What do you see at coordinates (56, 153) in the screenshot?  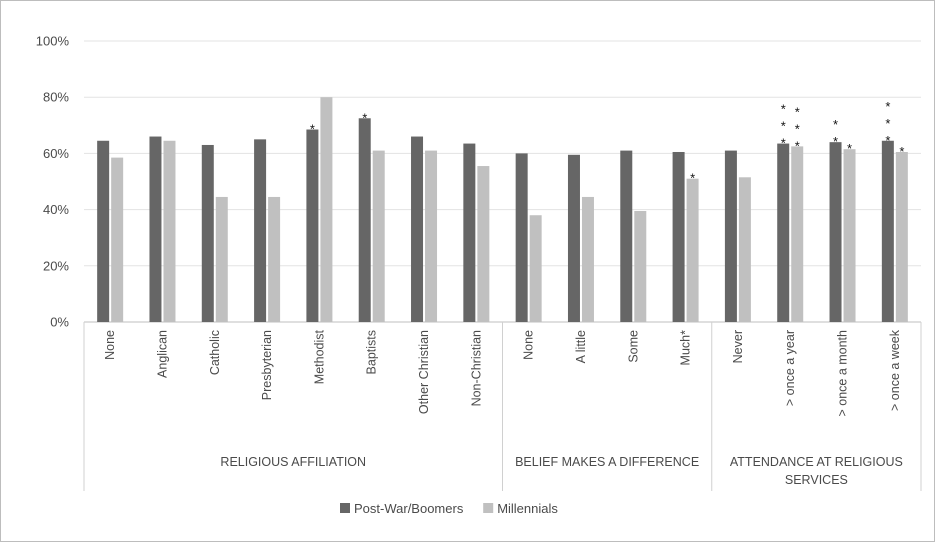 I see `y-tick-label: 60%` at bounding box center [56, 153].